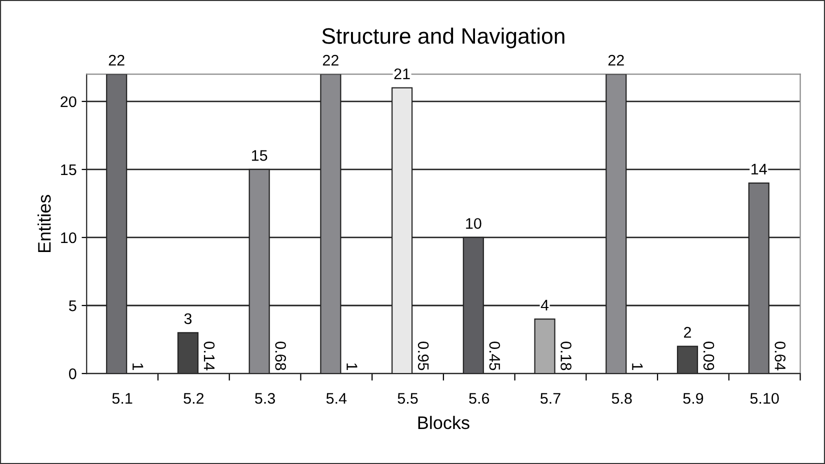 The image size is (825, 464). Describe the element at coordinates (494, 356) in the screenshot. I see `annotation: 0.45` at that location.